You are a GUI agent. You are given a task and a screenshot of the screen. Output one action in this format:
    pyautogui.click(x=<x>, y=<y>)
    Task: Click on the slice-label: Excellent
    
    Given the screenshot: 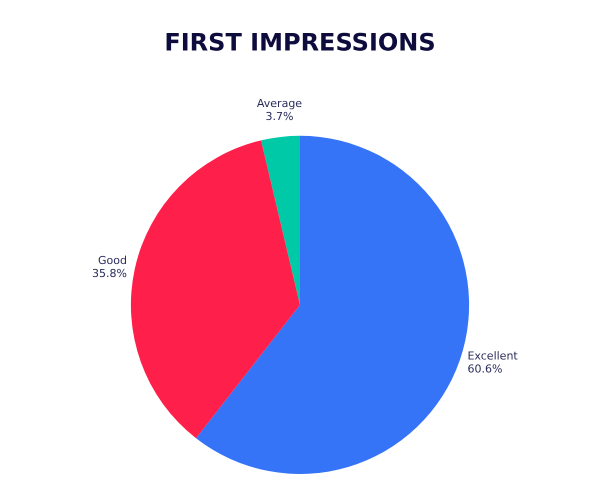 What is the action you would take?
    pyautogui.click(x=492, y=355)
    